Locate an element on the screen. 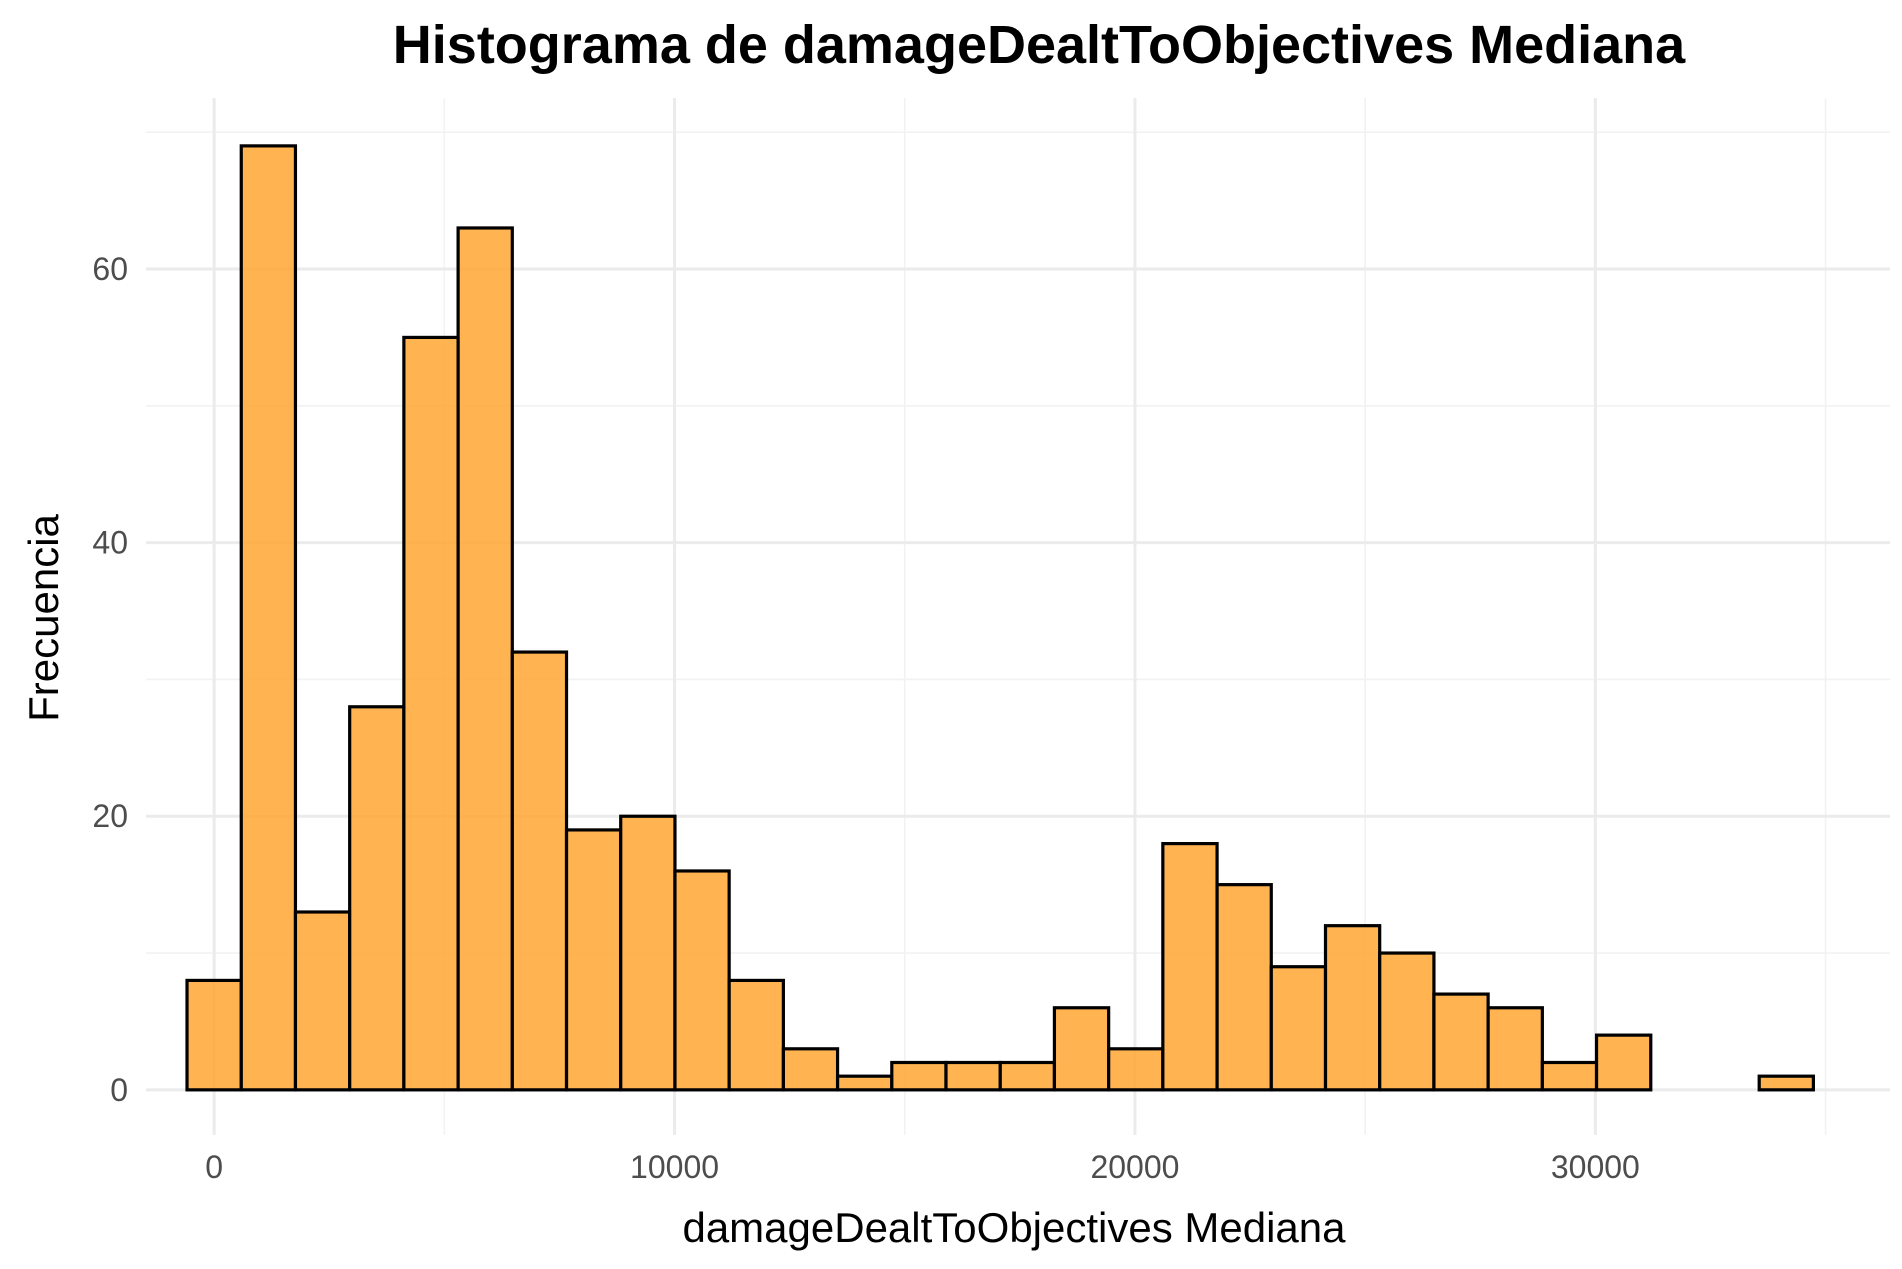 This screenshot has width=1902, height=1269. x-tick-label: 20000 is located at coordinates (1134, 1167).